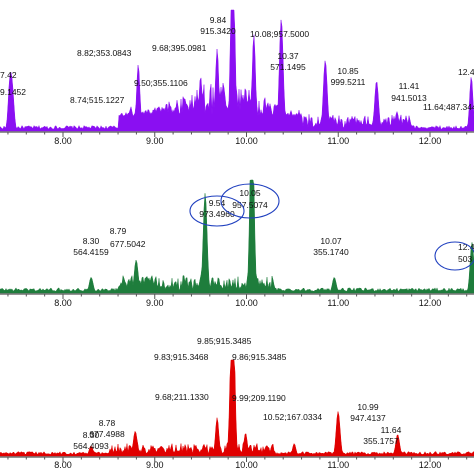  What do you see at coordinates (182, 397) in the screenshot?
I see `peak-label: 9.68;211.1330` at bounding box center [182, 397].